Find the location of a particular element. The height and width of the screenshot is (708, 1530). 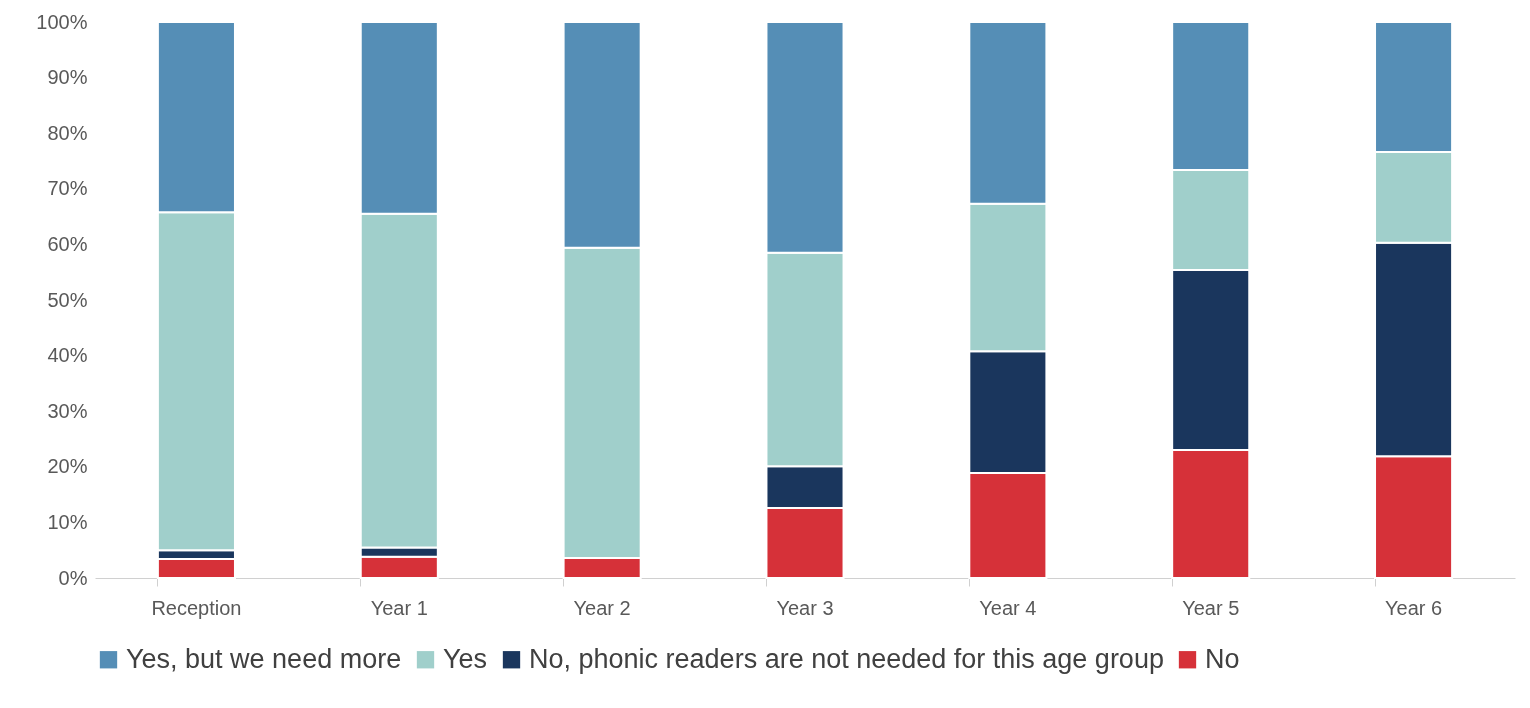

x-tick-label: Year 6 is located at coordinates (1414, 607).